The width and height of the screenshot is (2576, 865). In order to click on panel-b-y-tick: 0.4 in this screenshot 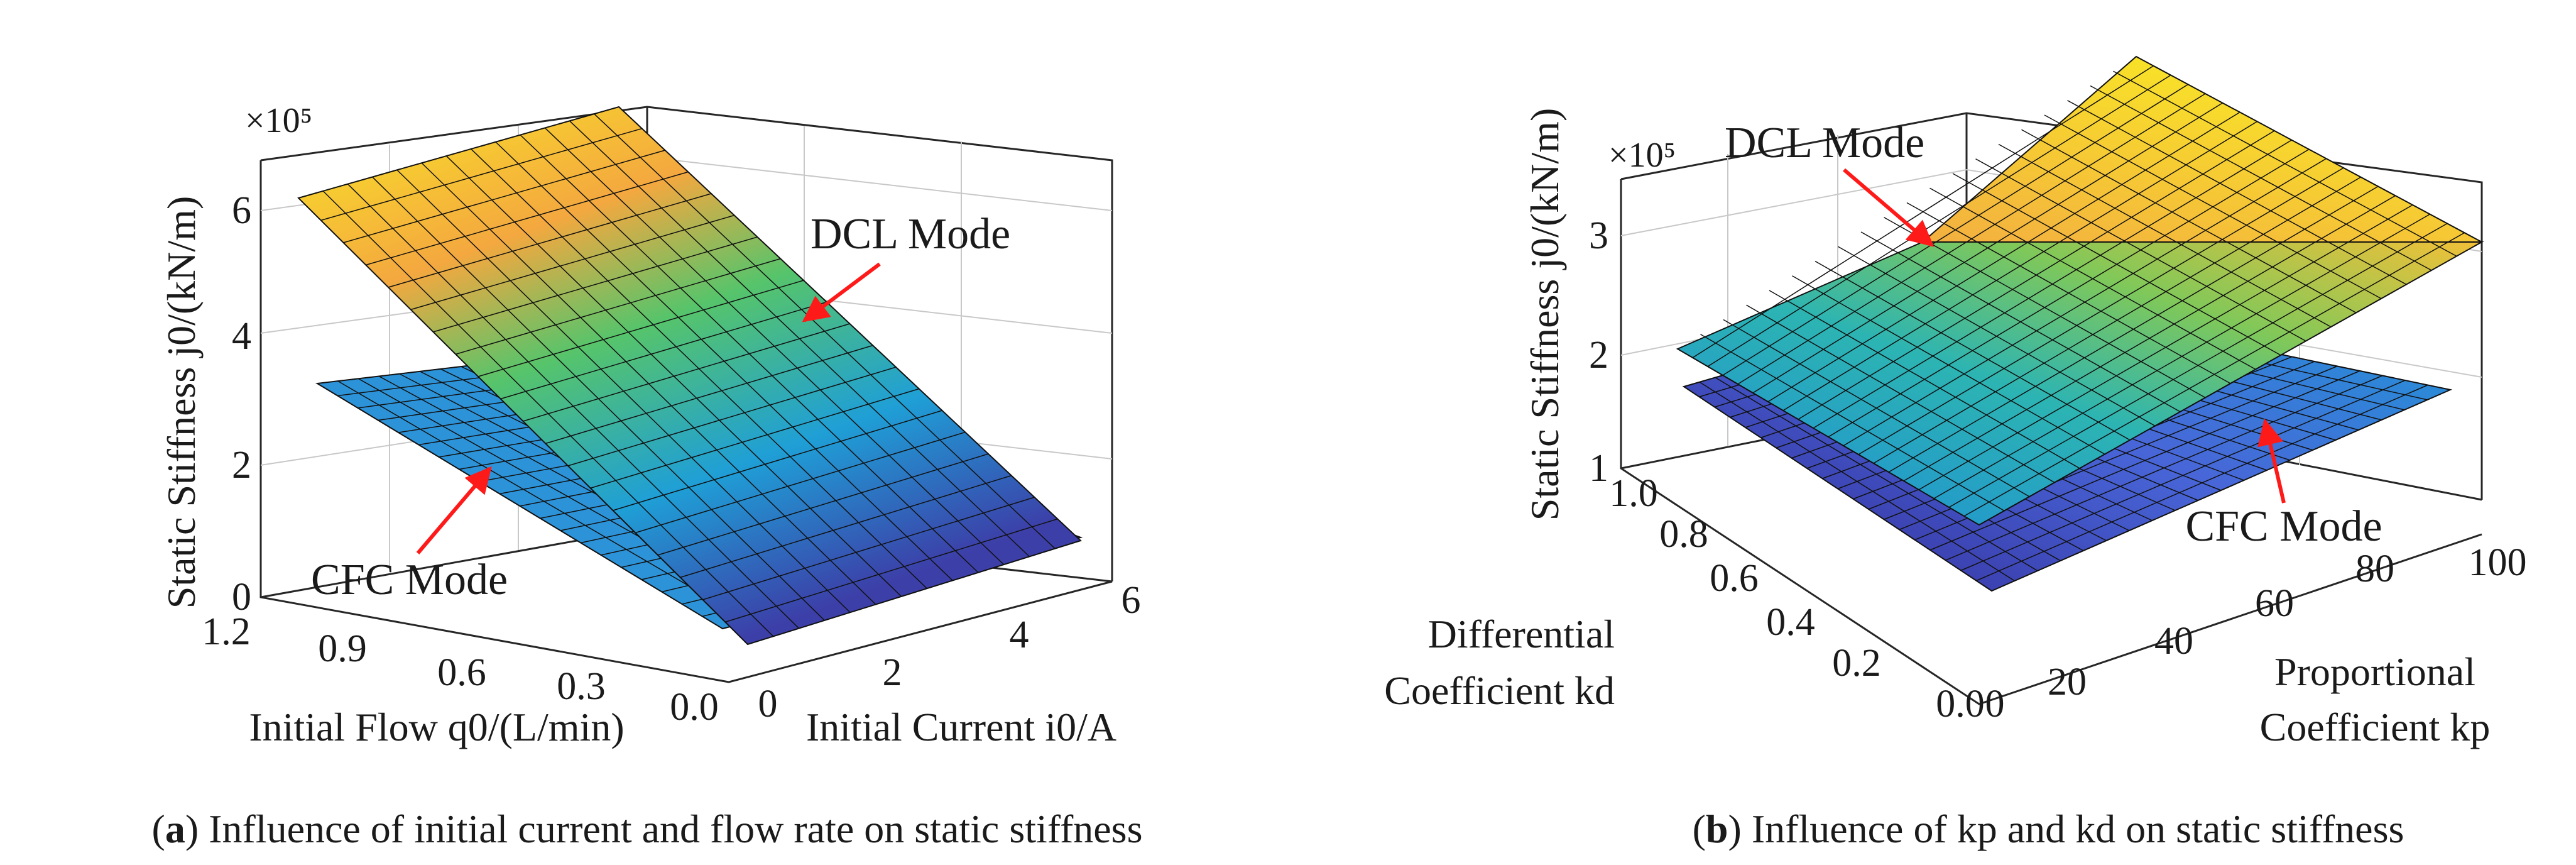, I will do `click(1791, 622)`.